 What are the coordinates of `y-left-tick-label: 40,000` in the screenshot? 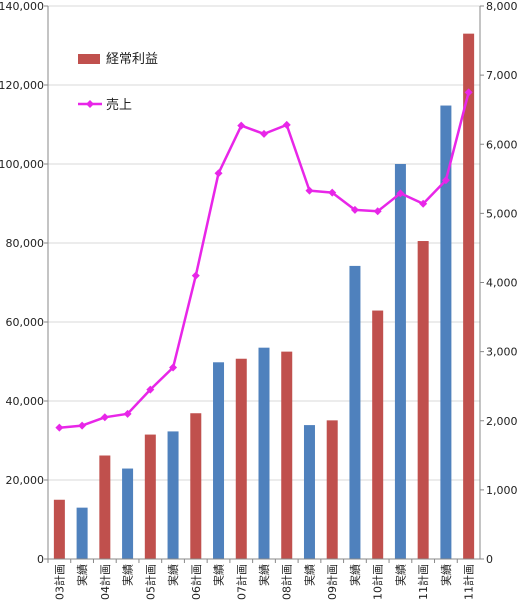 It's located at (25, 401).